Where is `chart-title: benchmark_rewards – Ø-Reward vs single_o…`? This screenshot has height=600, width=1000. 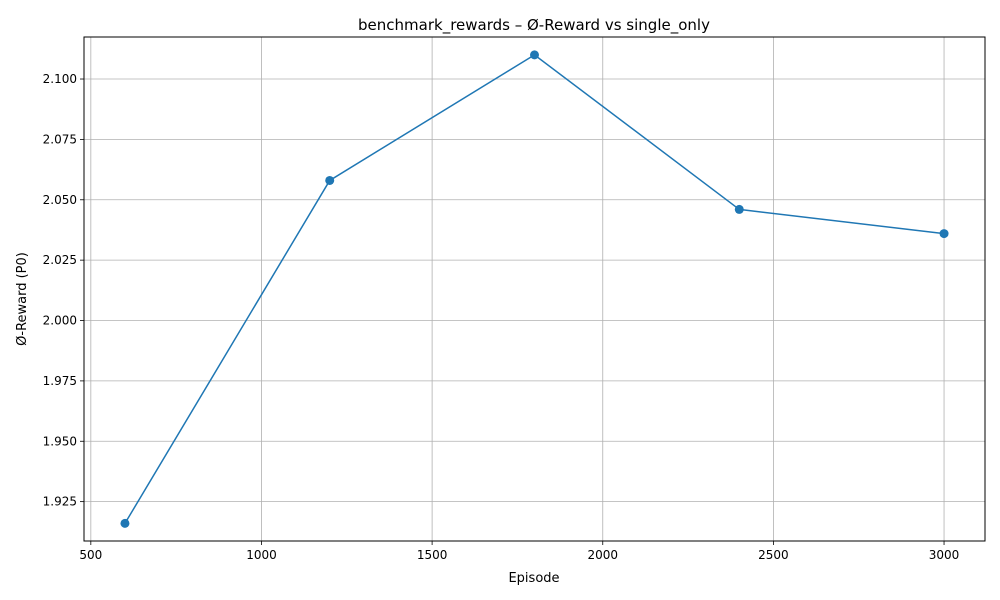
chart-title: benchmark_rewards – Ø-Reward vs single_o… is located at coordinates (534, 25).